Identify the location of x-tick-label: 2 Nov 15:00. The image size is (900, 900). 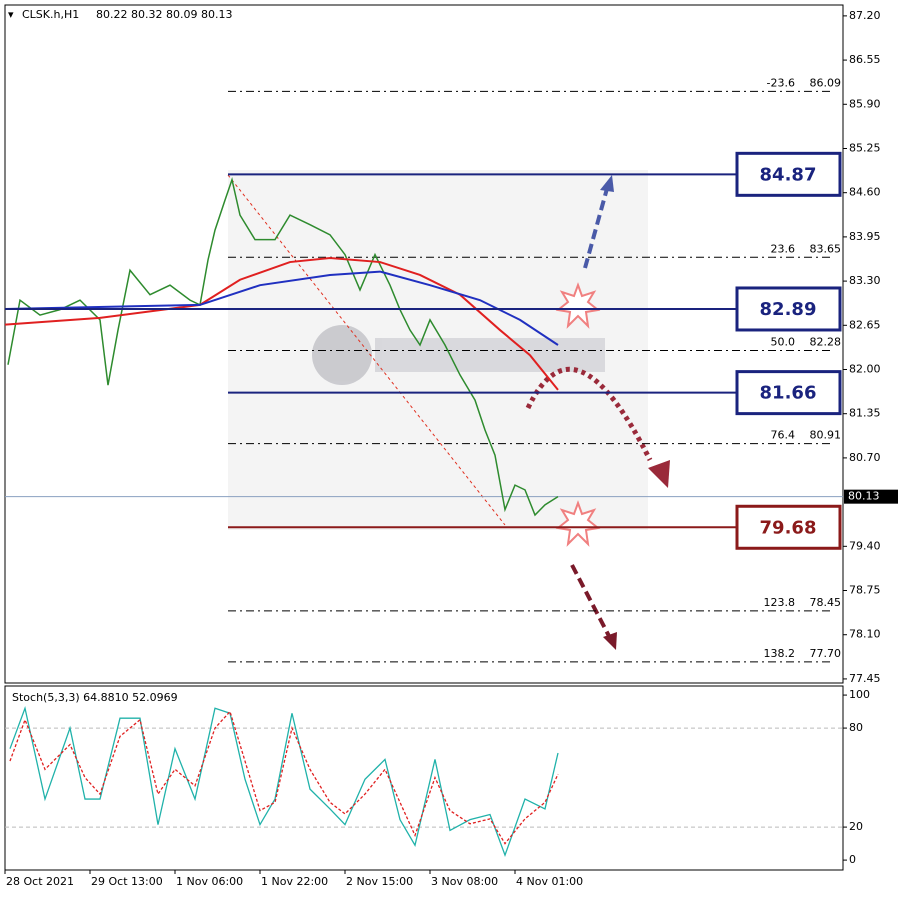
(379, 881).